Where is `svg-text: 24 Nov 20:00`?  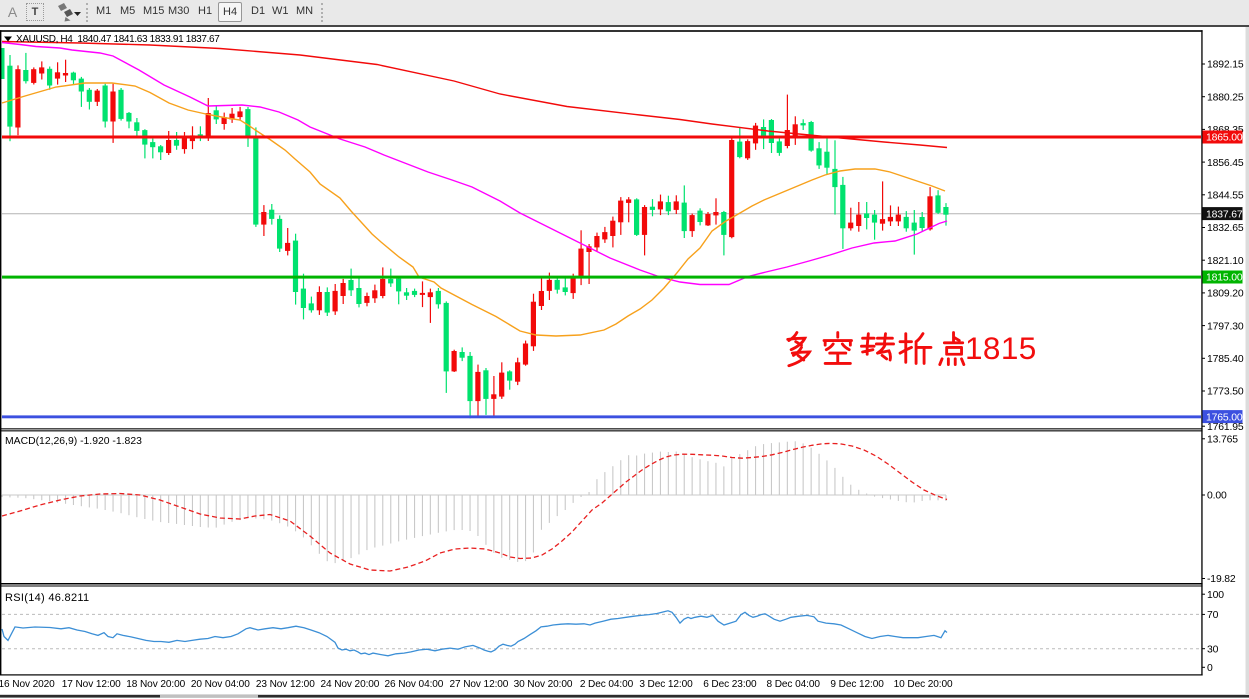 svg-text: 24 Nov 20:00 is located at coordinates (349, 684).